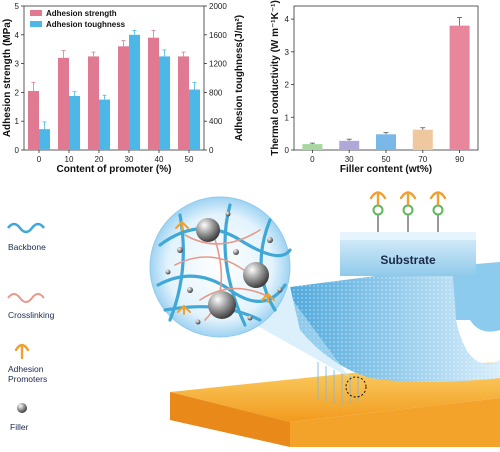 This screenshot has height=452, width=500. Describe the element at coordinates (99, 159) in the screenshot. I see `x-tick-label: 20` at that location.